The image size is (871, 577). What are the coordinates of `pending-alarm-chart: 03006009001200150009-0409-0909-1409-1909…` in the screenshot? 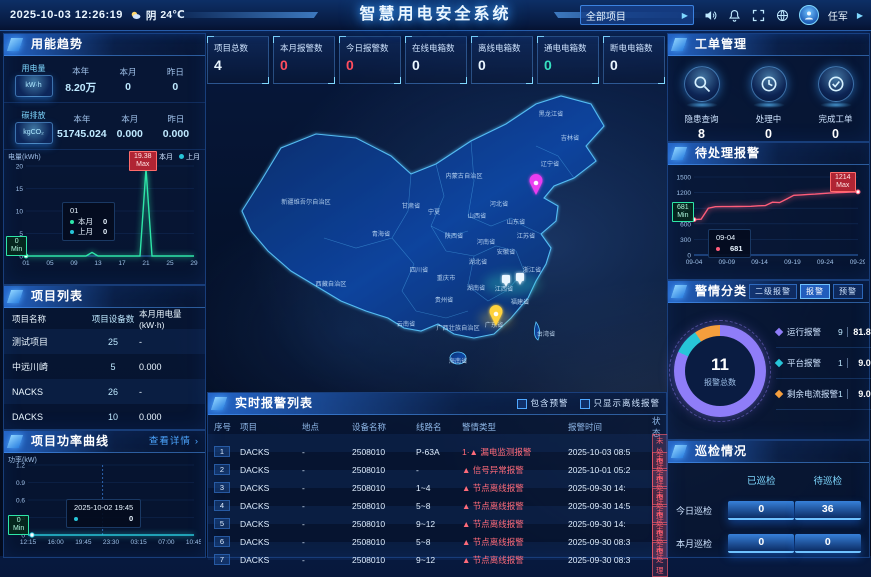 It's located at (768, 221).